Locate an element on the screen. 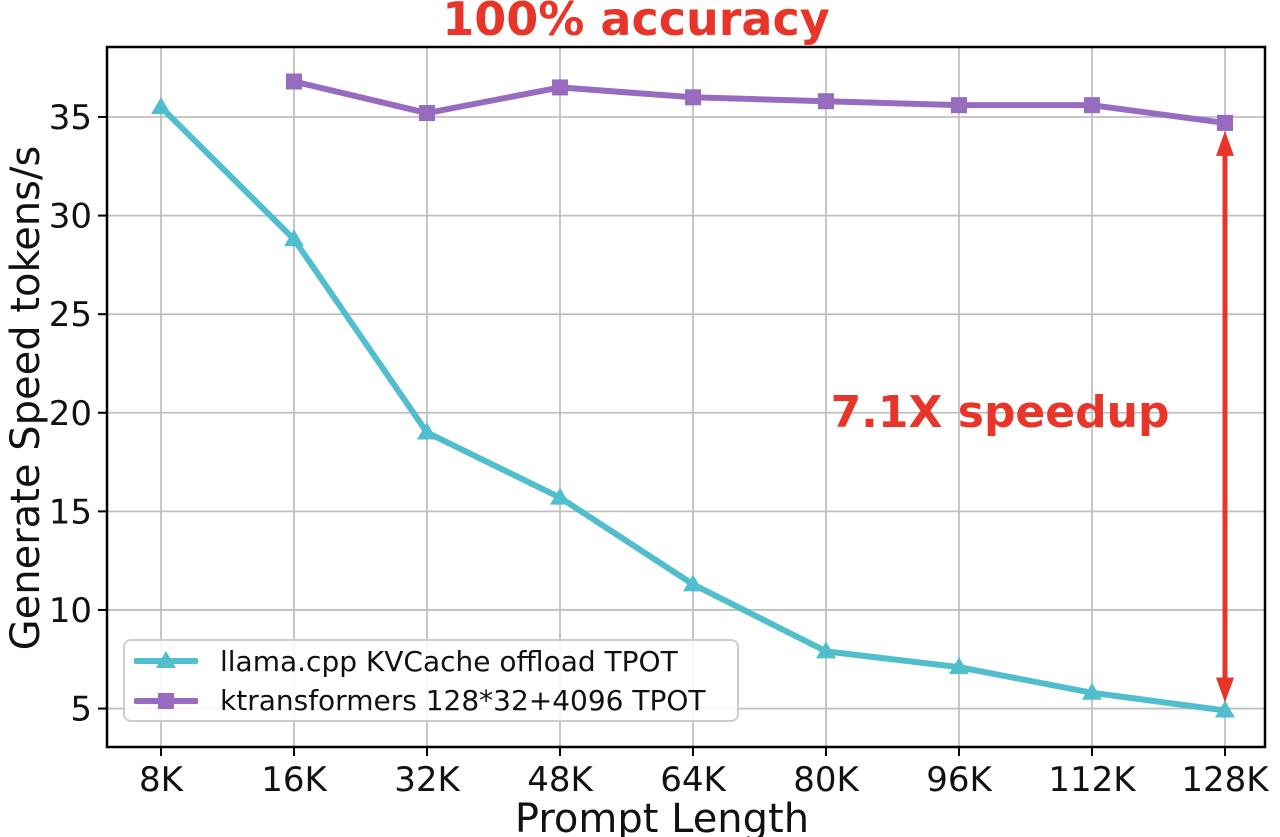  legend-label: llama.cpp KVCache offload TPOT is located at coordinates (449, 661).